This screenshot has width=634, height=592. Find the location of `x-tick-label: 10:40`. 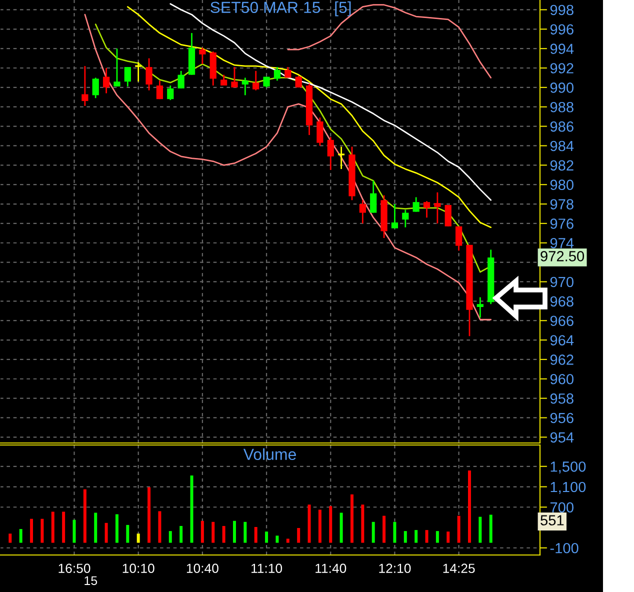

x-tick-label: 10:40 is located at coordinates (202, 569).